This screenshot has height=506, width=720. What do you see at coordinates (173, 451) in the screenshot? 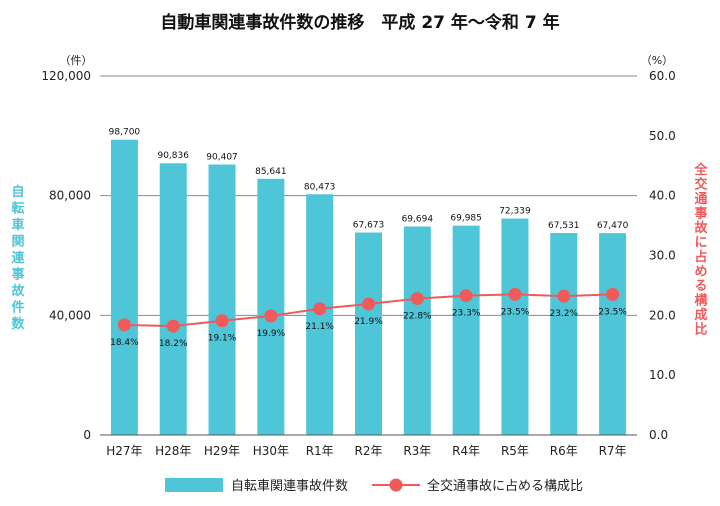
I see `x-tick-label: H28年` at bounding box center [173, 451].